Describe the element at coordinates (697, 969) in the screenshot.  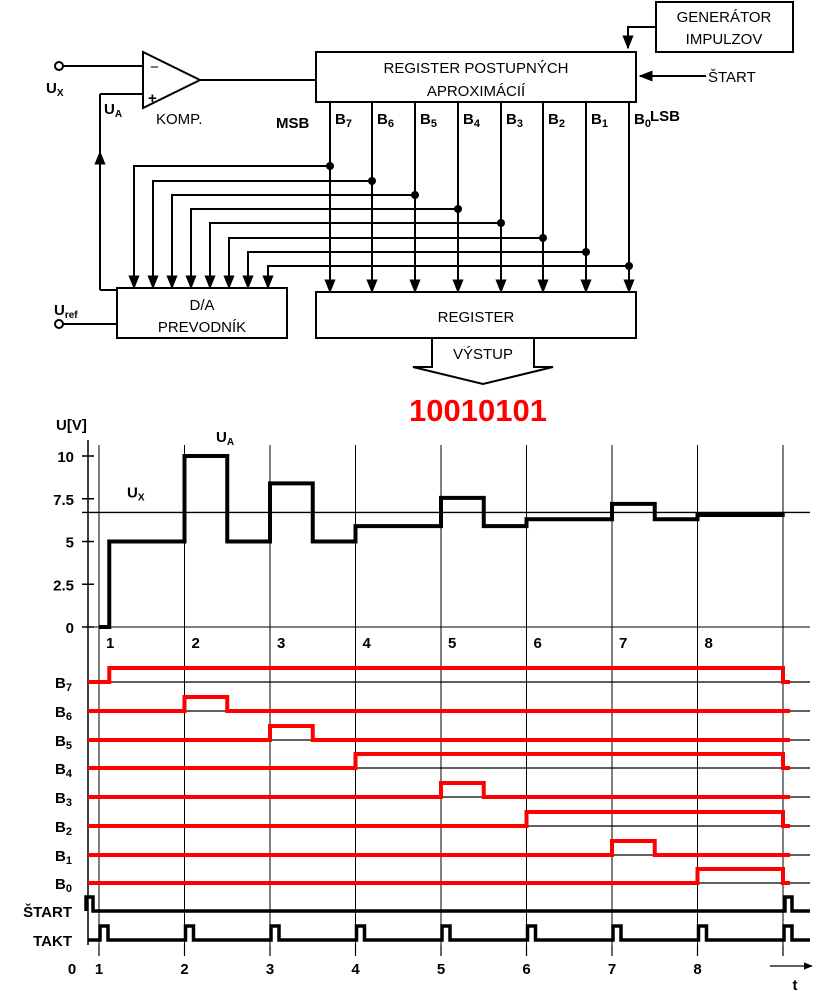
I see `x-tick-label-8: 8` at that location.